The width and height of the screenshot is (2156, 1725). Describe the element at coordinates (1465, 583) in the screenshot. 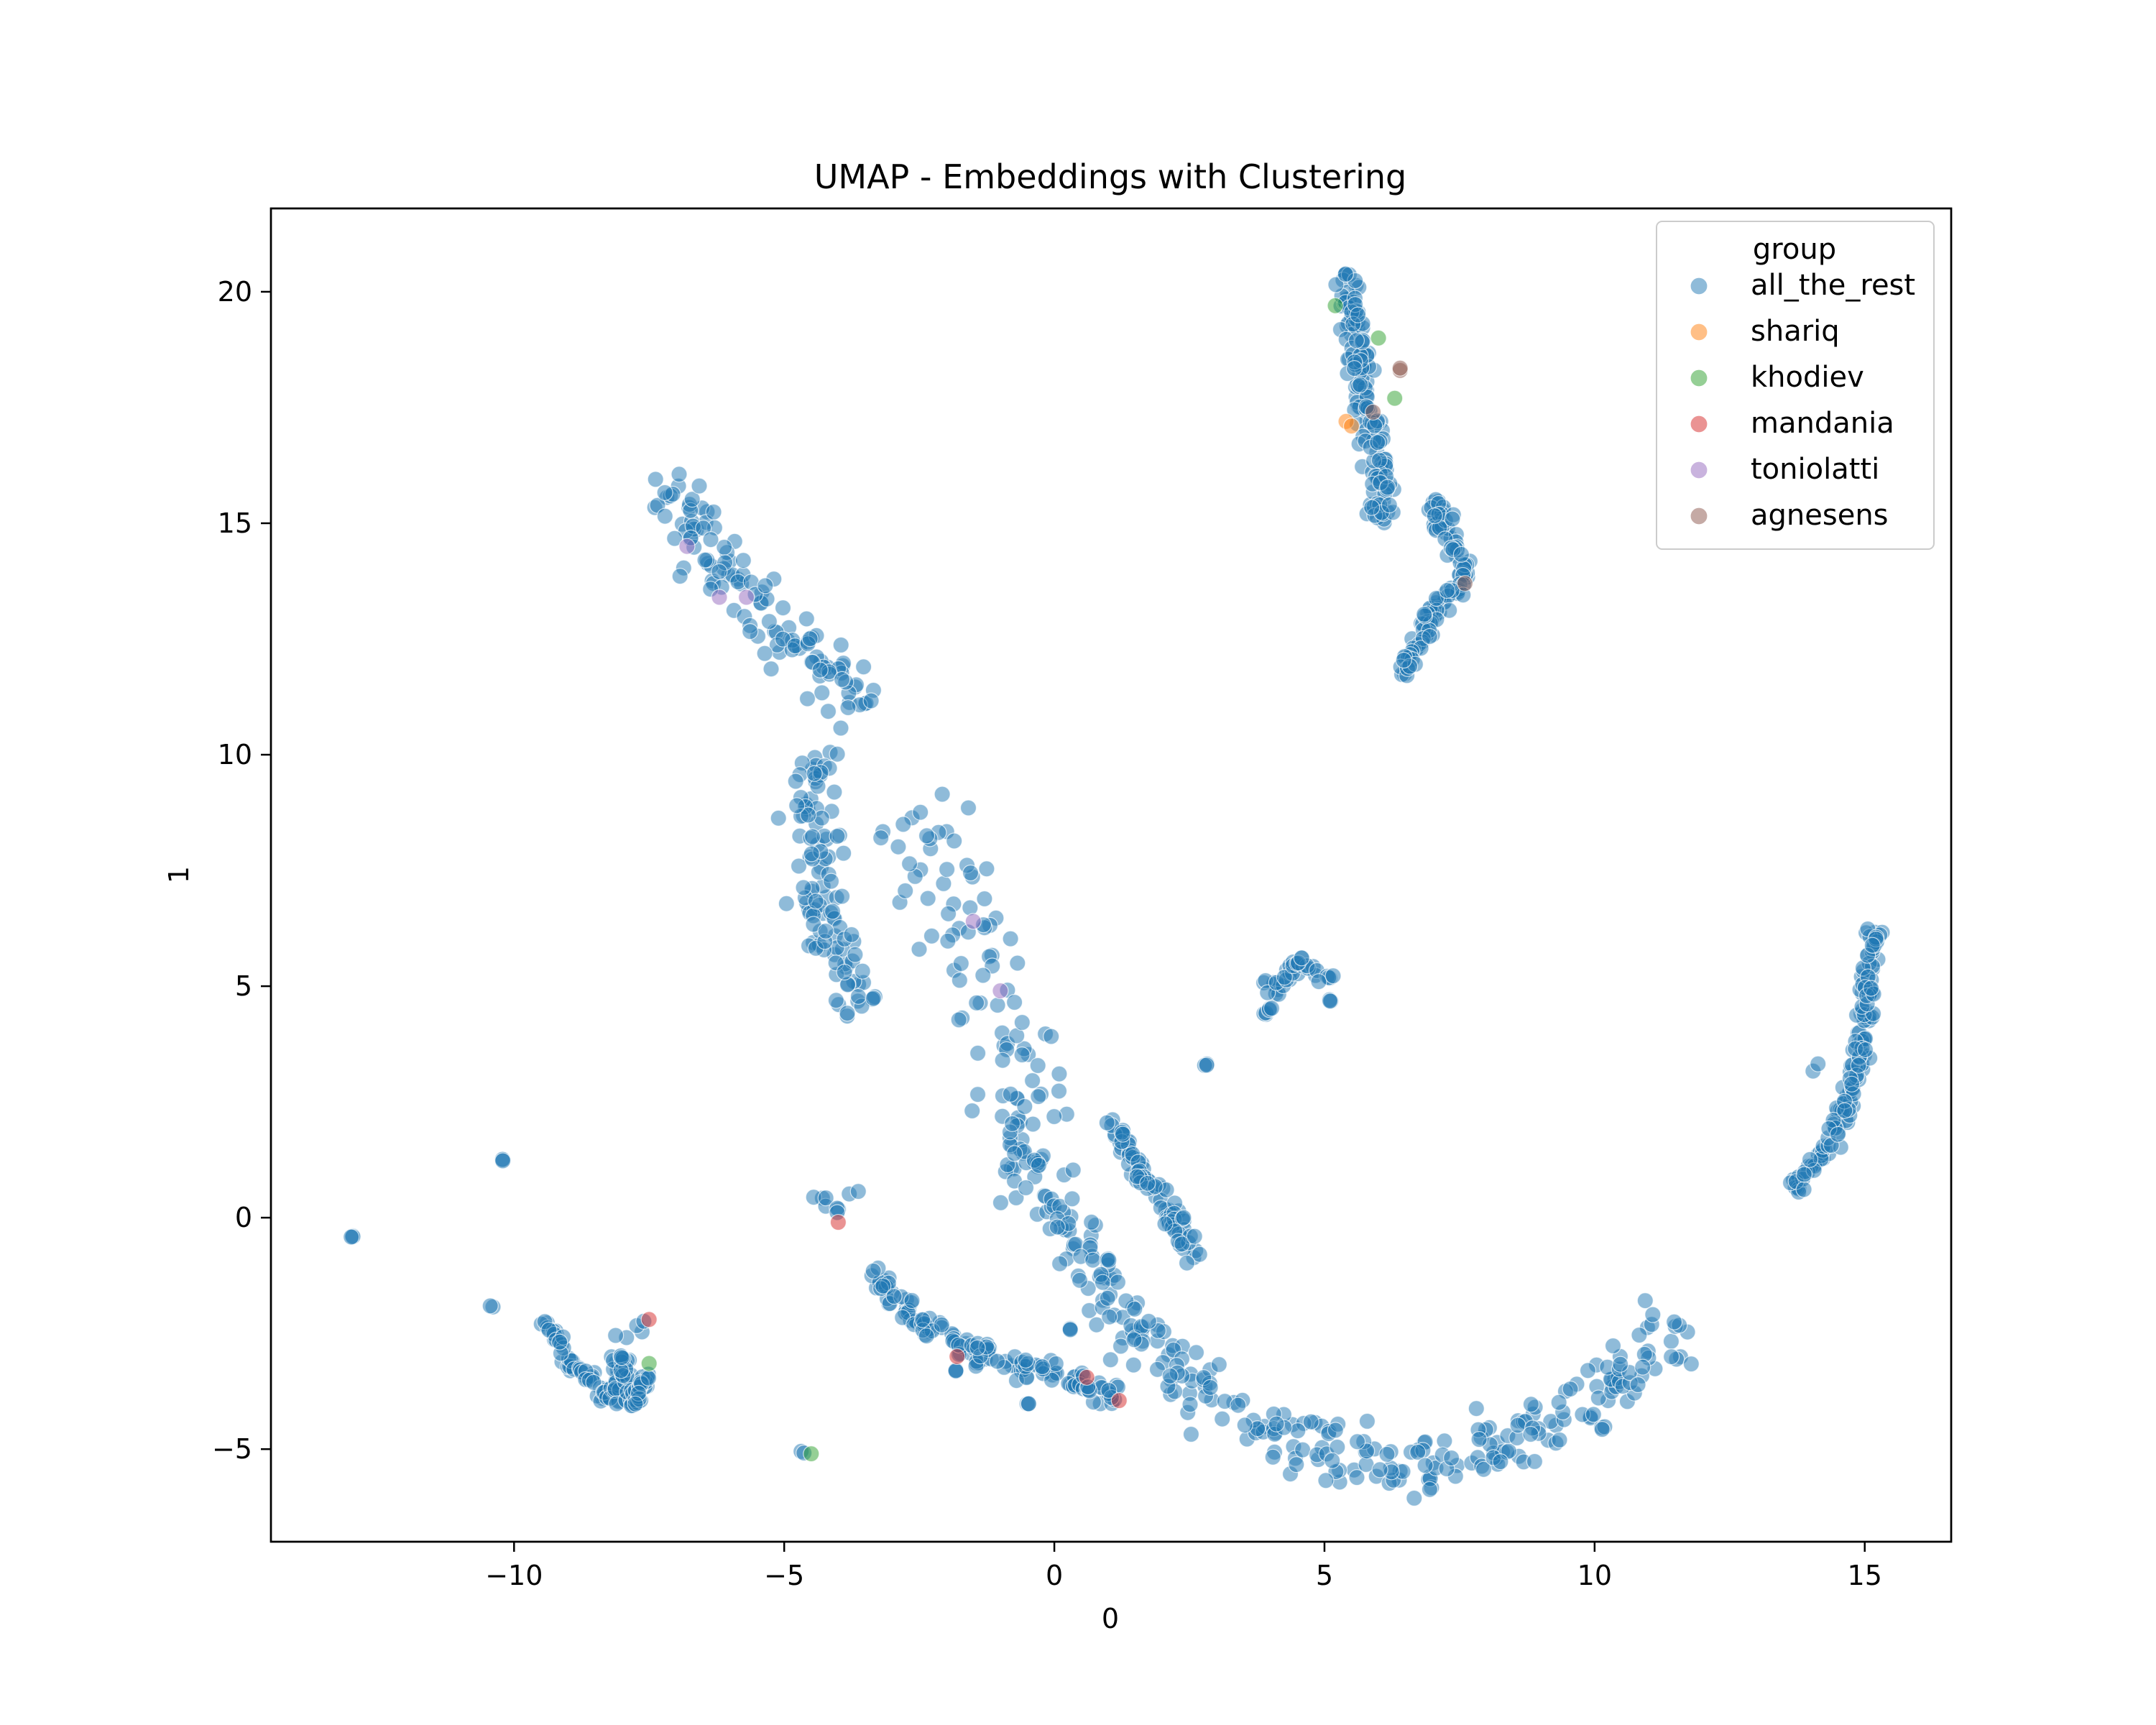

I see `point-agnesens` at that location.